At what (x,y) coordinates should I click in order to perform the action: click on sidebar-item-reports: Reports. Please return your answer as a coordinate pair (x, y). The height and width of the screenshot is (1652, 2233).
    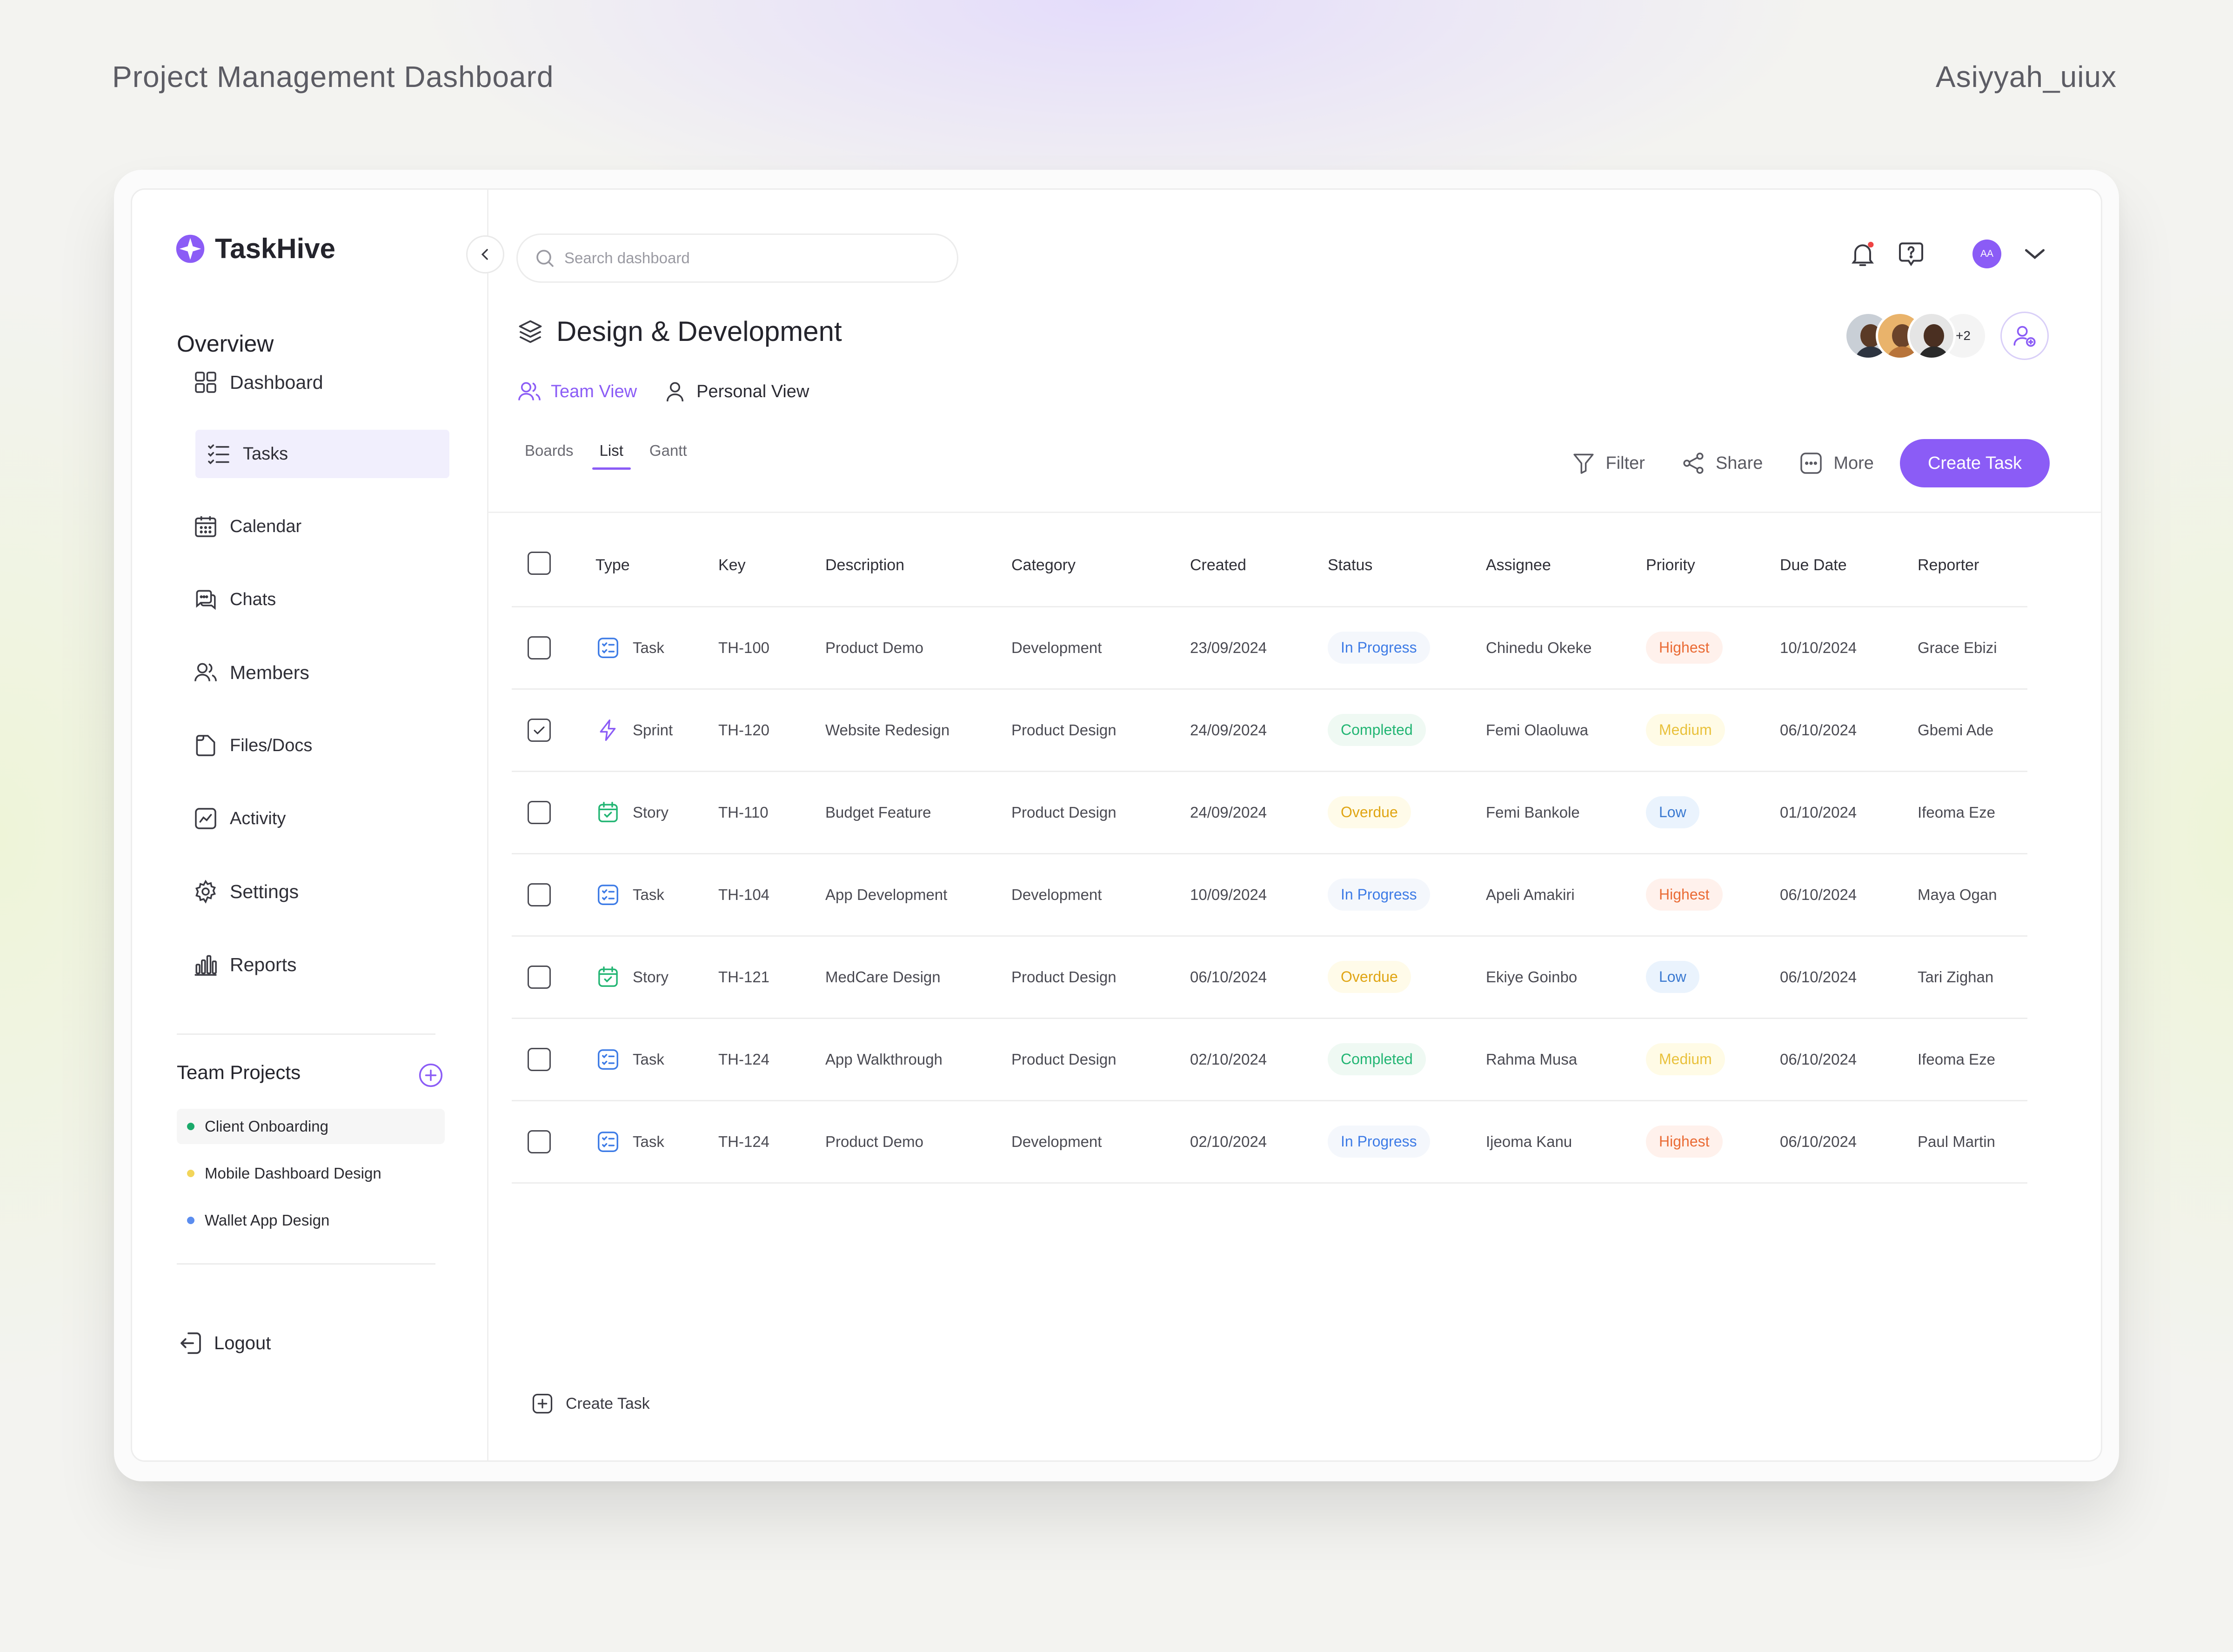
    Looking at the image, I should click on (320, 964).